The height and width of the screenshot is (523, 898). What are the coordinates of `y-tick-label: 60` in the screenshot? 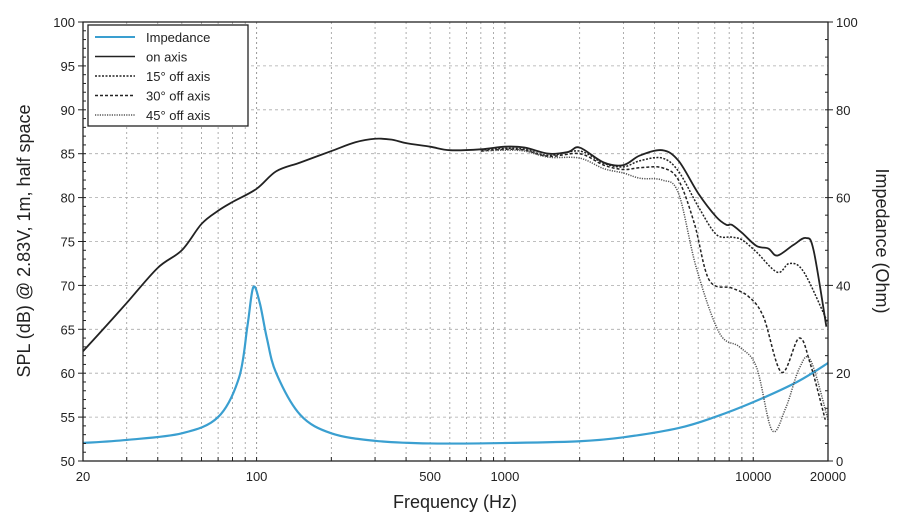 It's located at (68, 373).